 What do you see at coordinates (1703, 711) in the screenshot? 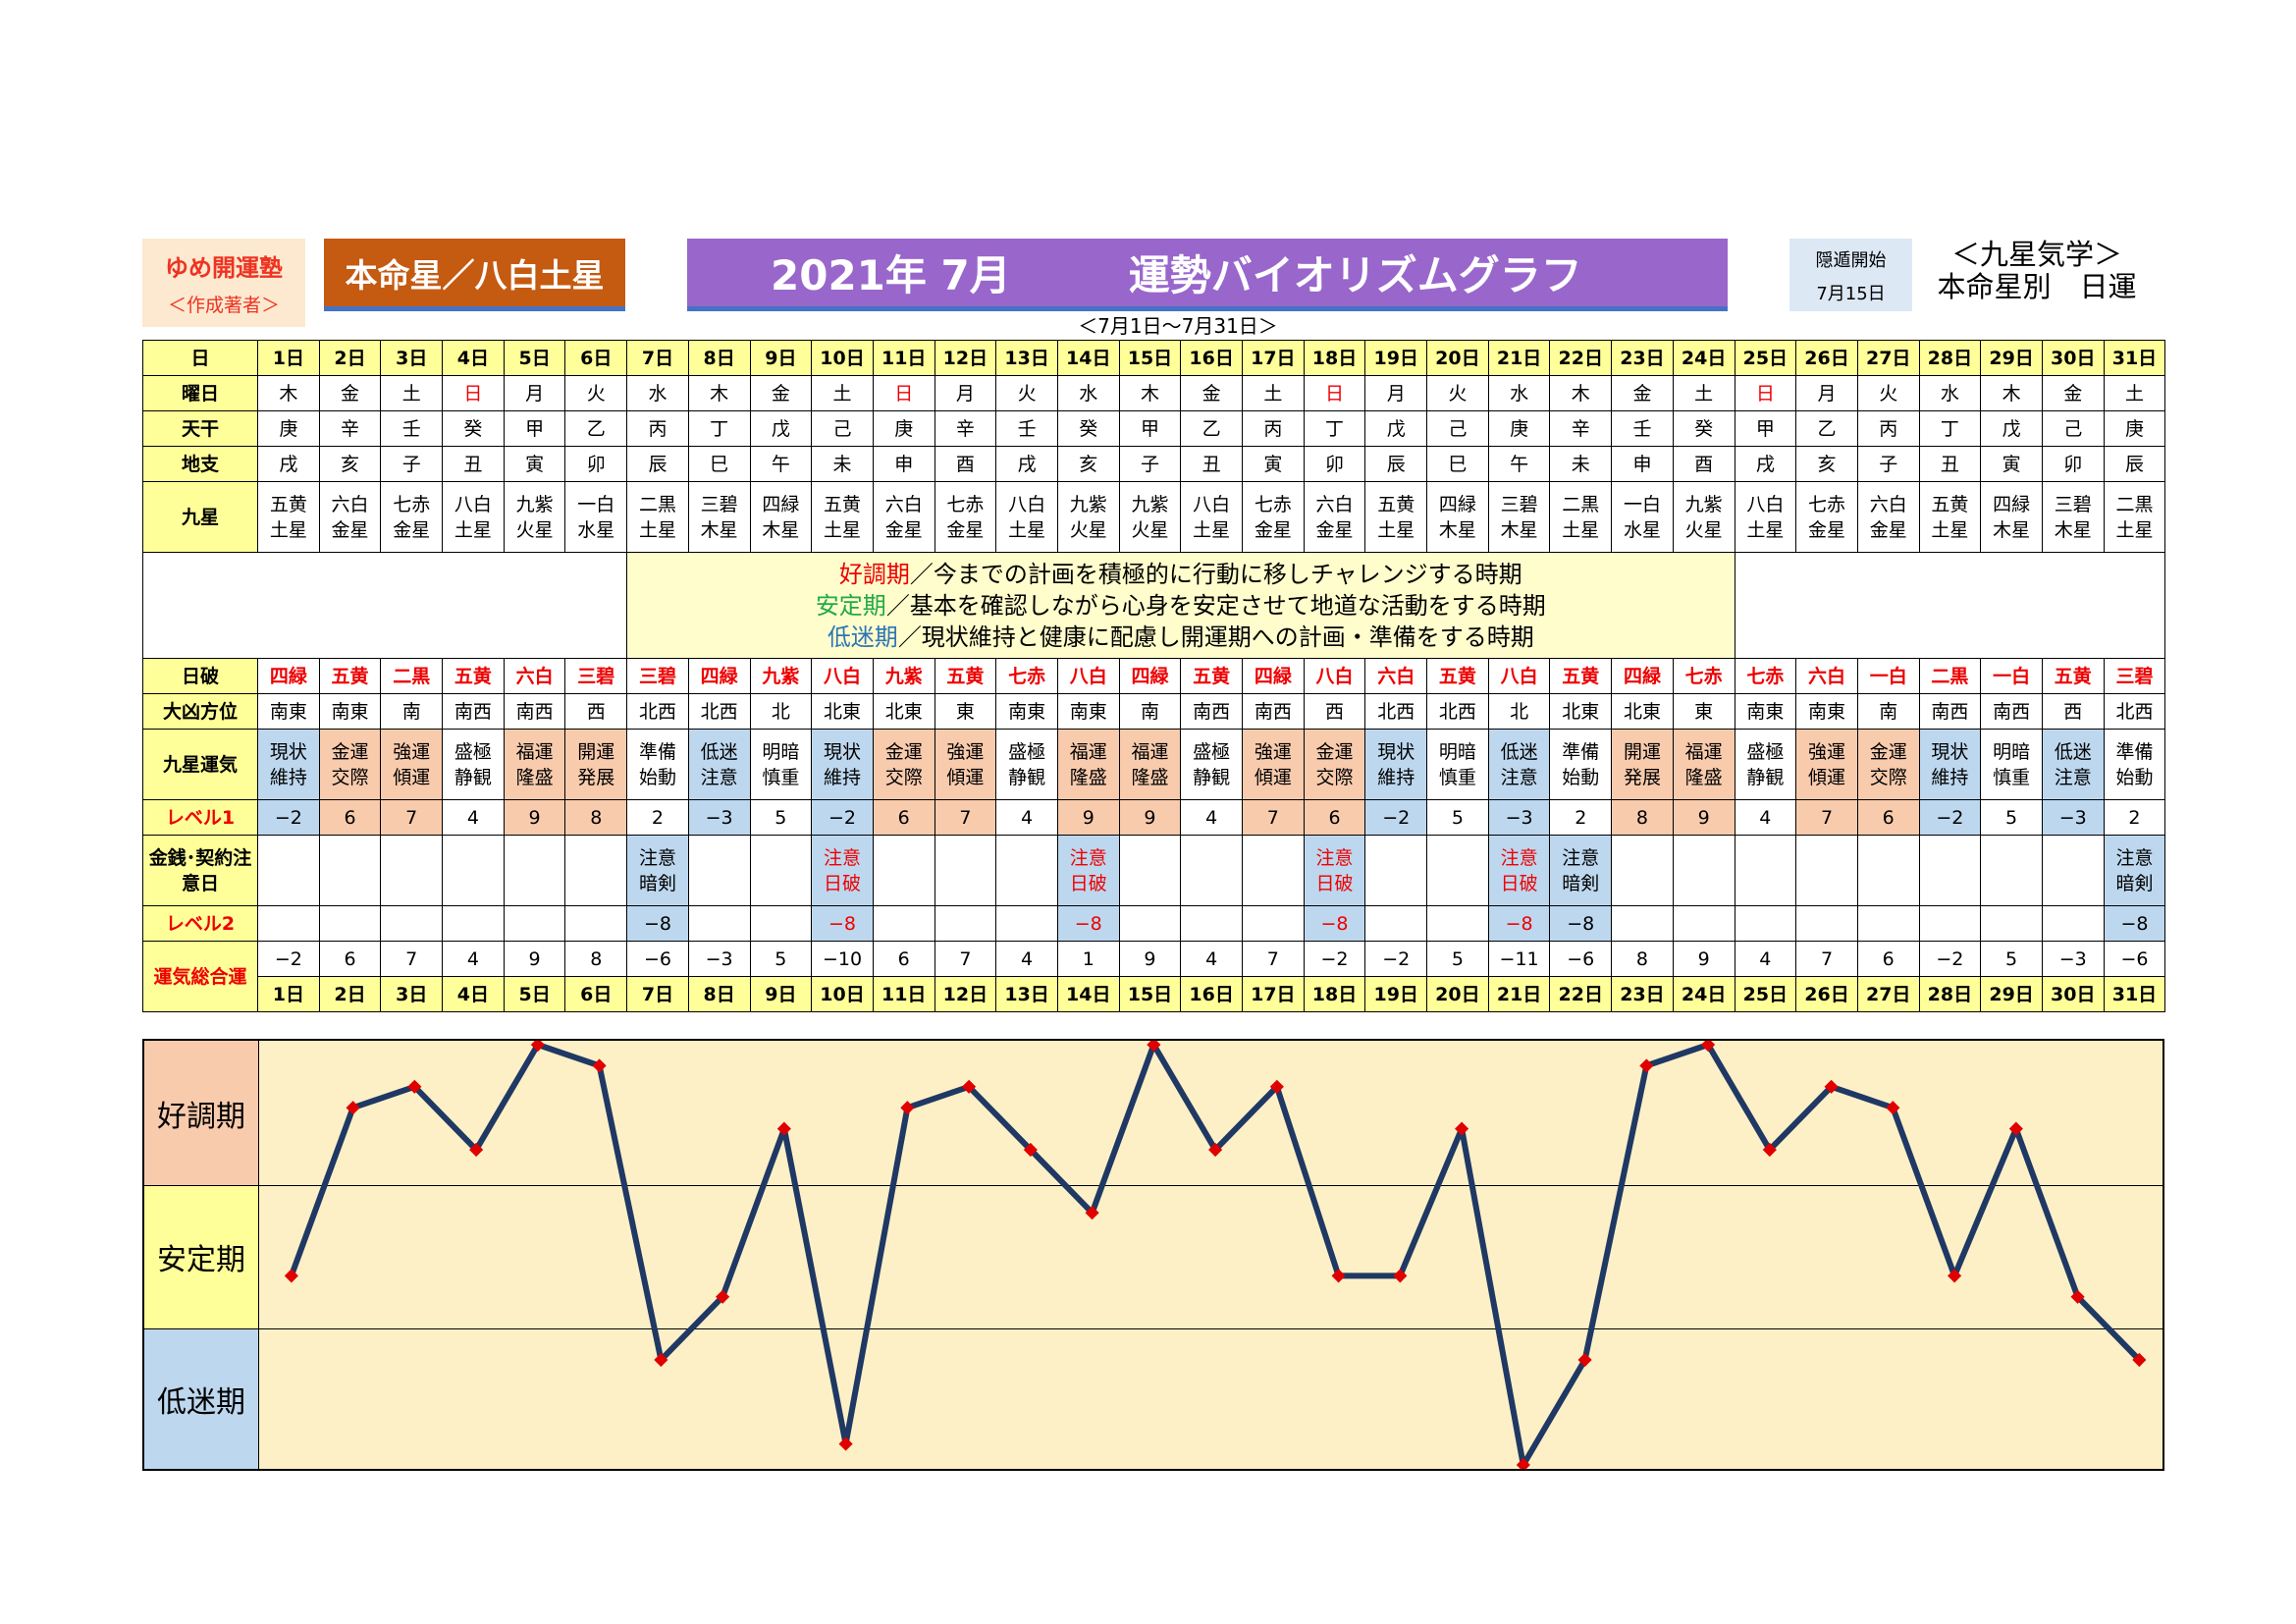
I see `daikyo-cell: 東` at bounding box center [1703, 711].